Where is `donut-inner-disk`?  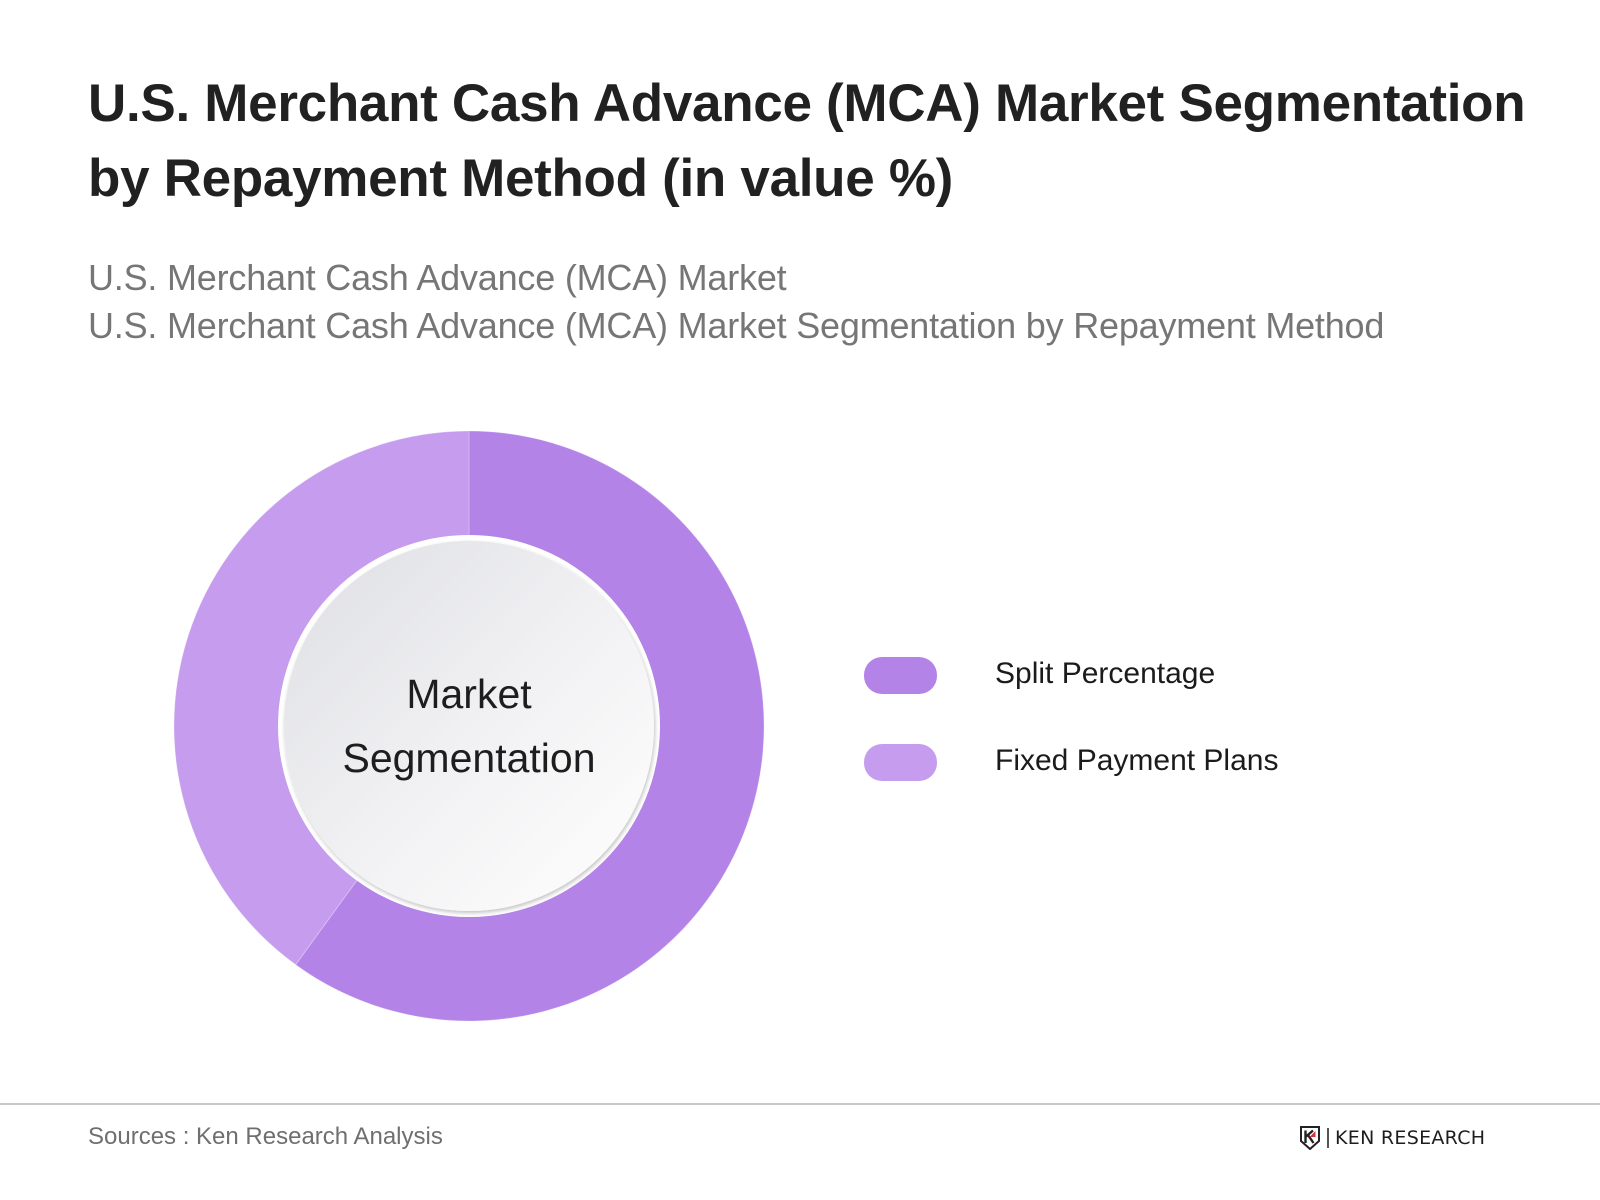 donut-inner-disk is located at coordinates (469, 726).